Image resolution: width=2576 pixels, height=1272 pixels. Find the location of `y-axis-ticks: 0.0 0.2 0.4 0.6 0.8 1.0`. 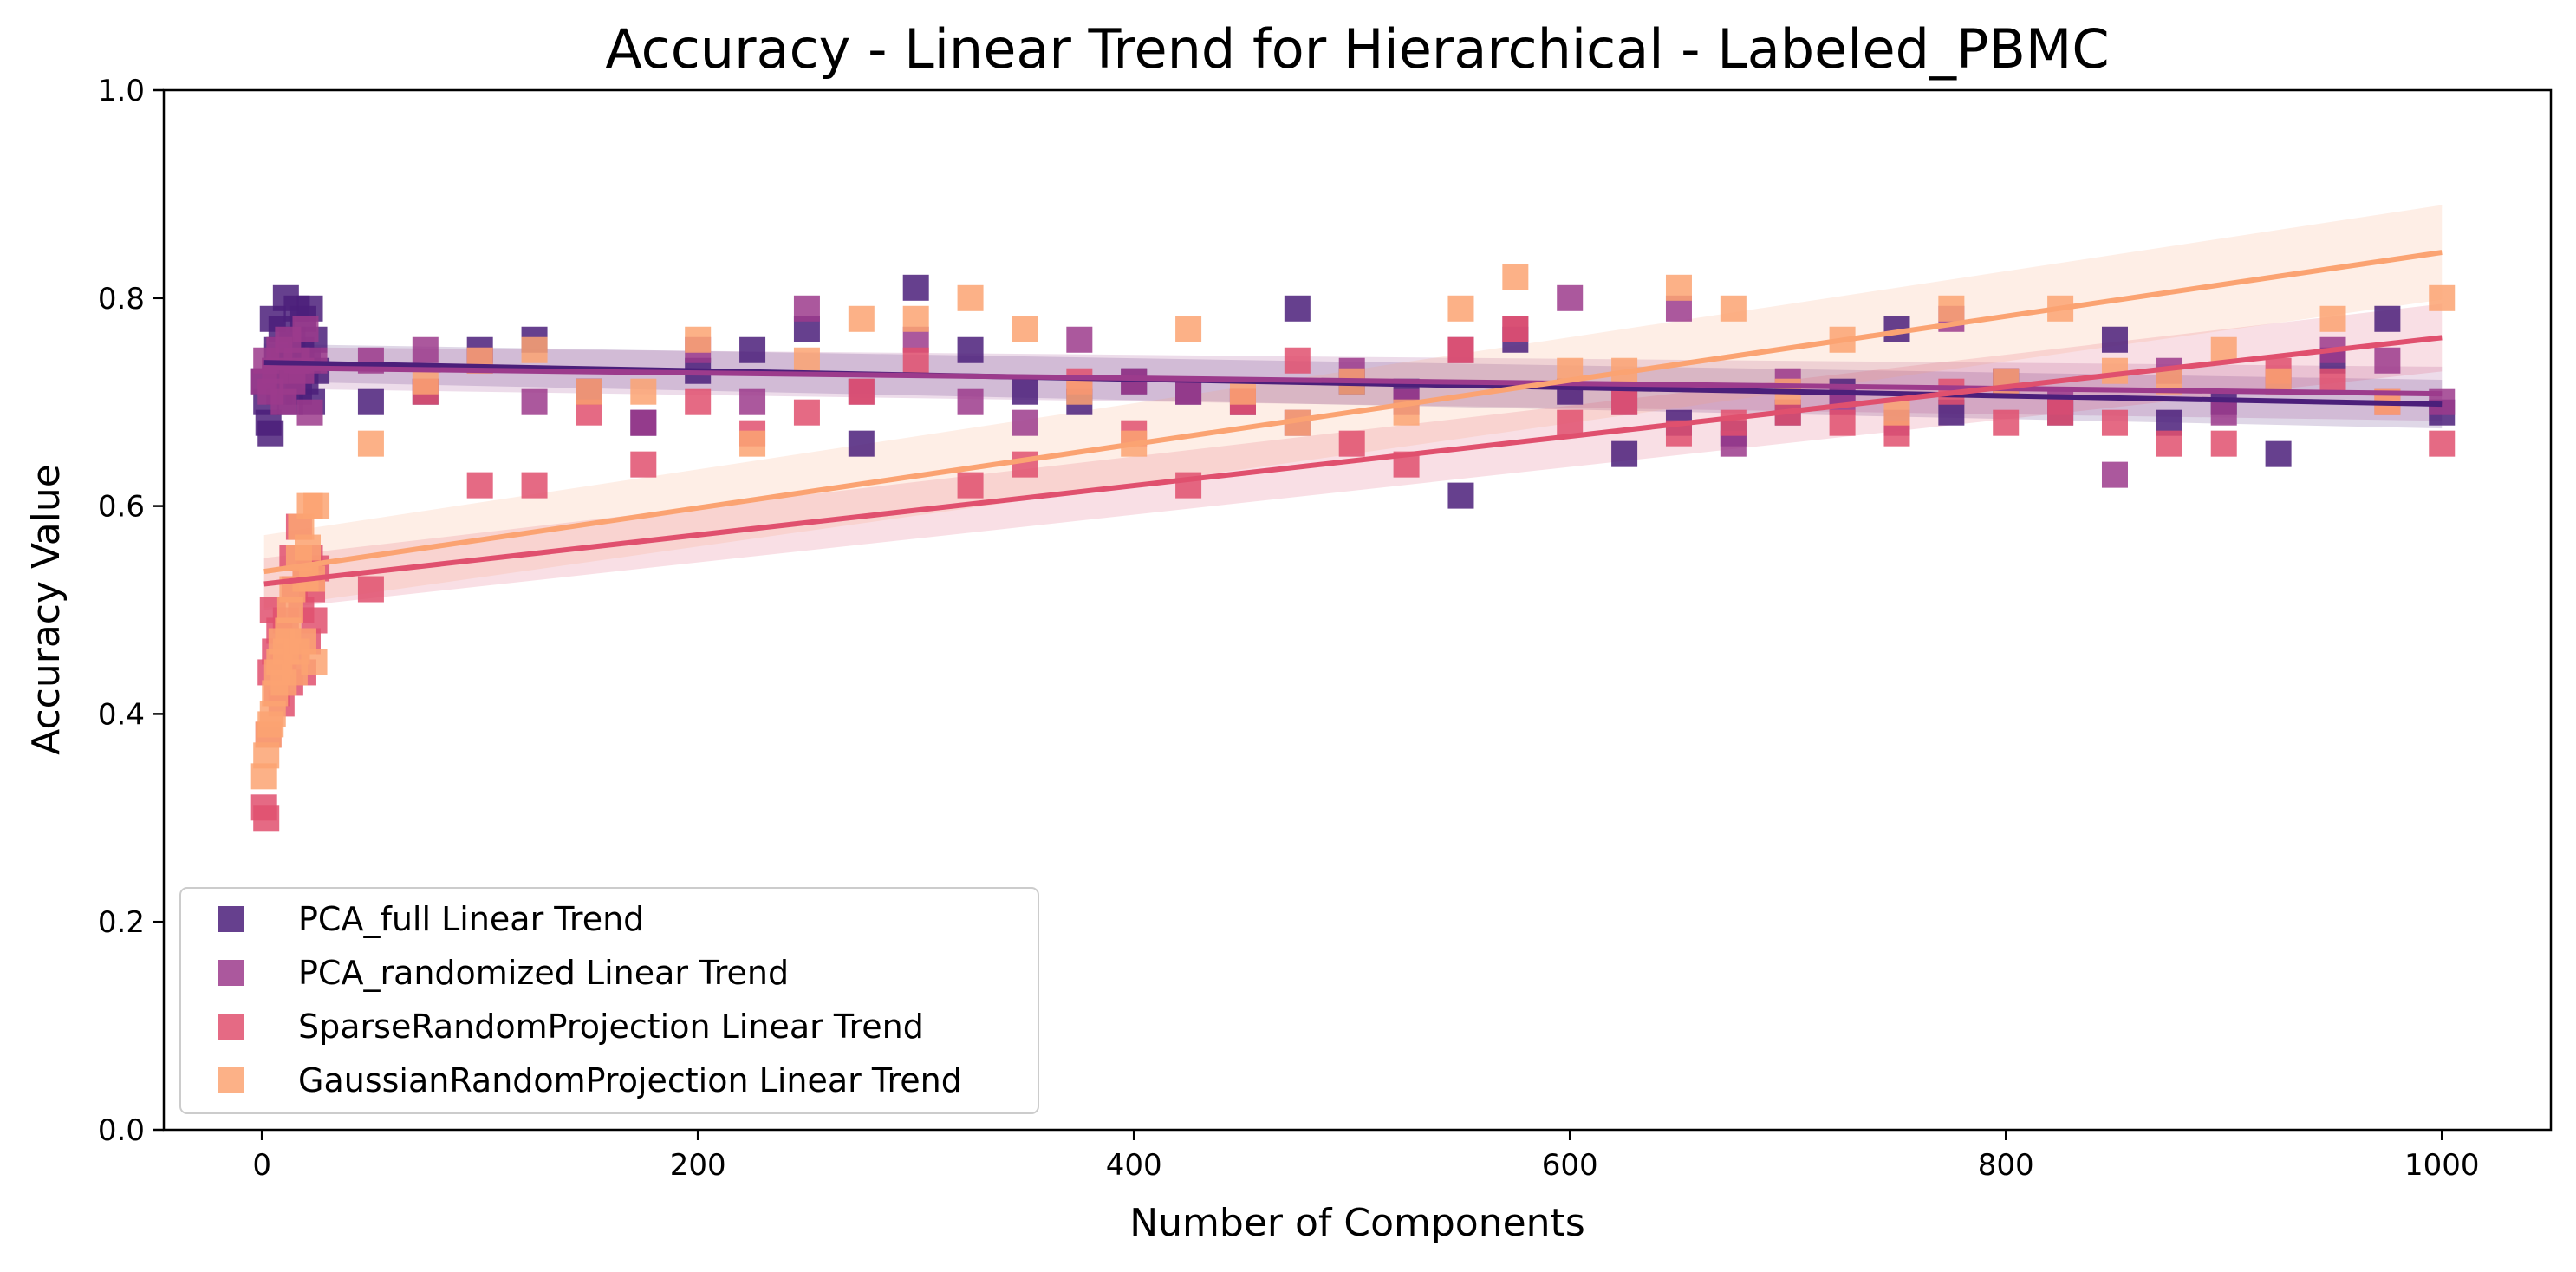

y-axis-ticks: 0.0 0.2 0.4 0.6 0.8 1.0 is located at coordinates (131, 611).